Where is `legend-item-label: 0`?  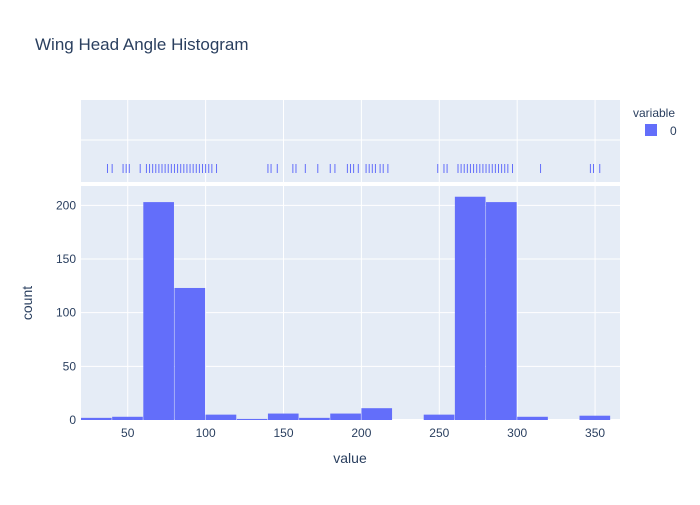 legend-item-label: 0 is located at coordinates (673, 131).